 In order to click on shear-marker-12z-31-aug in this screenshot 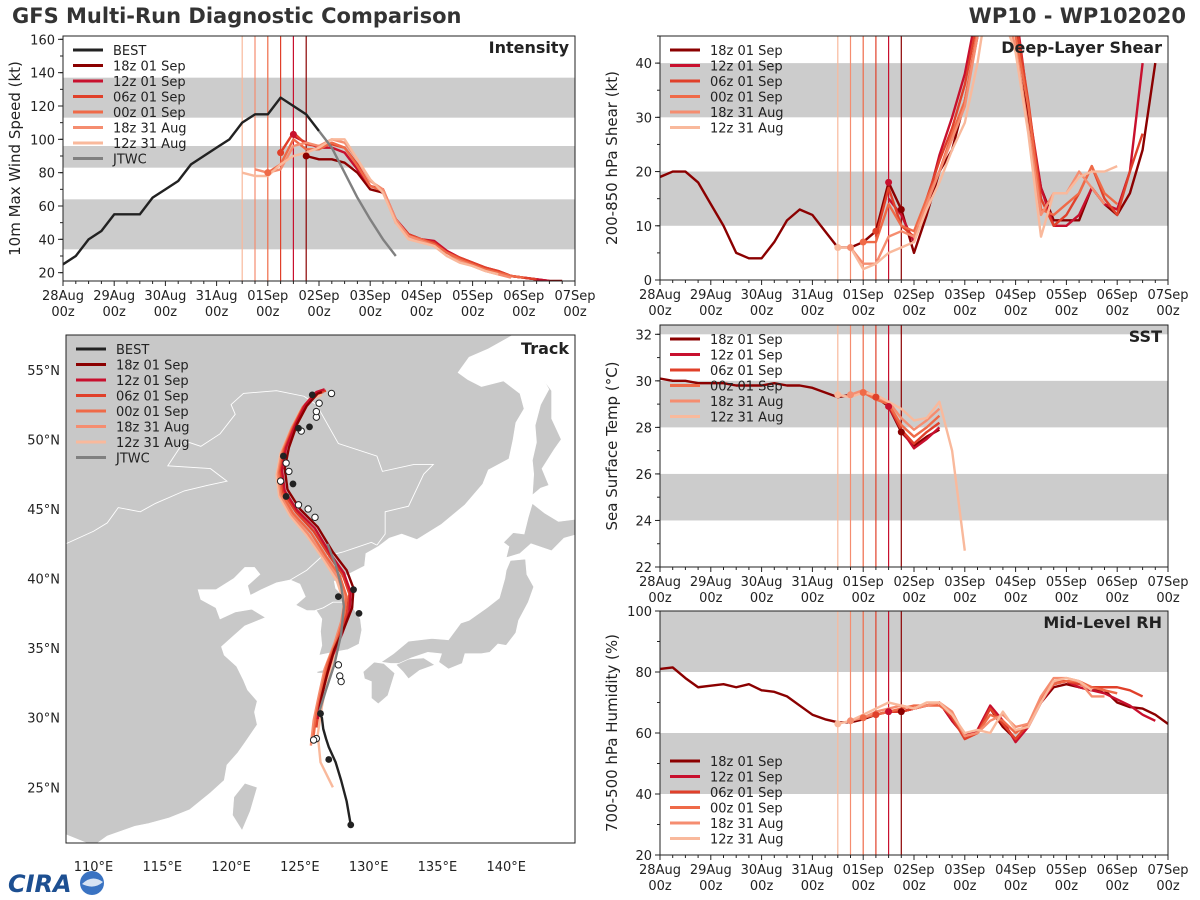, I will do `click(838, 247)`.